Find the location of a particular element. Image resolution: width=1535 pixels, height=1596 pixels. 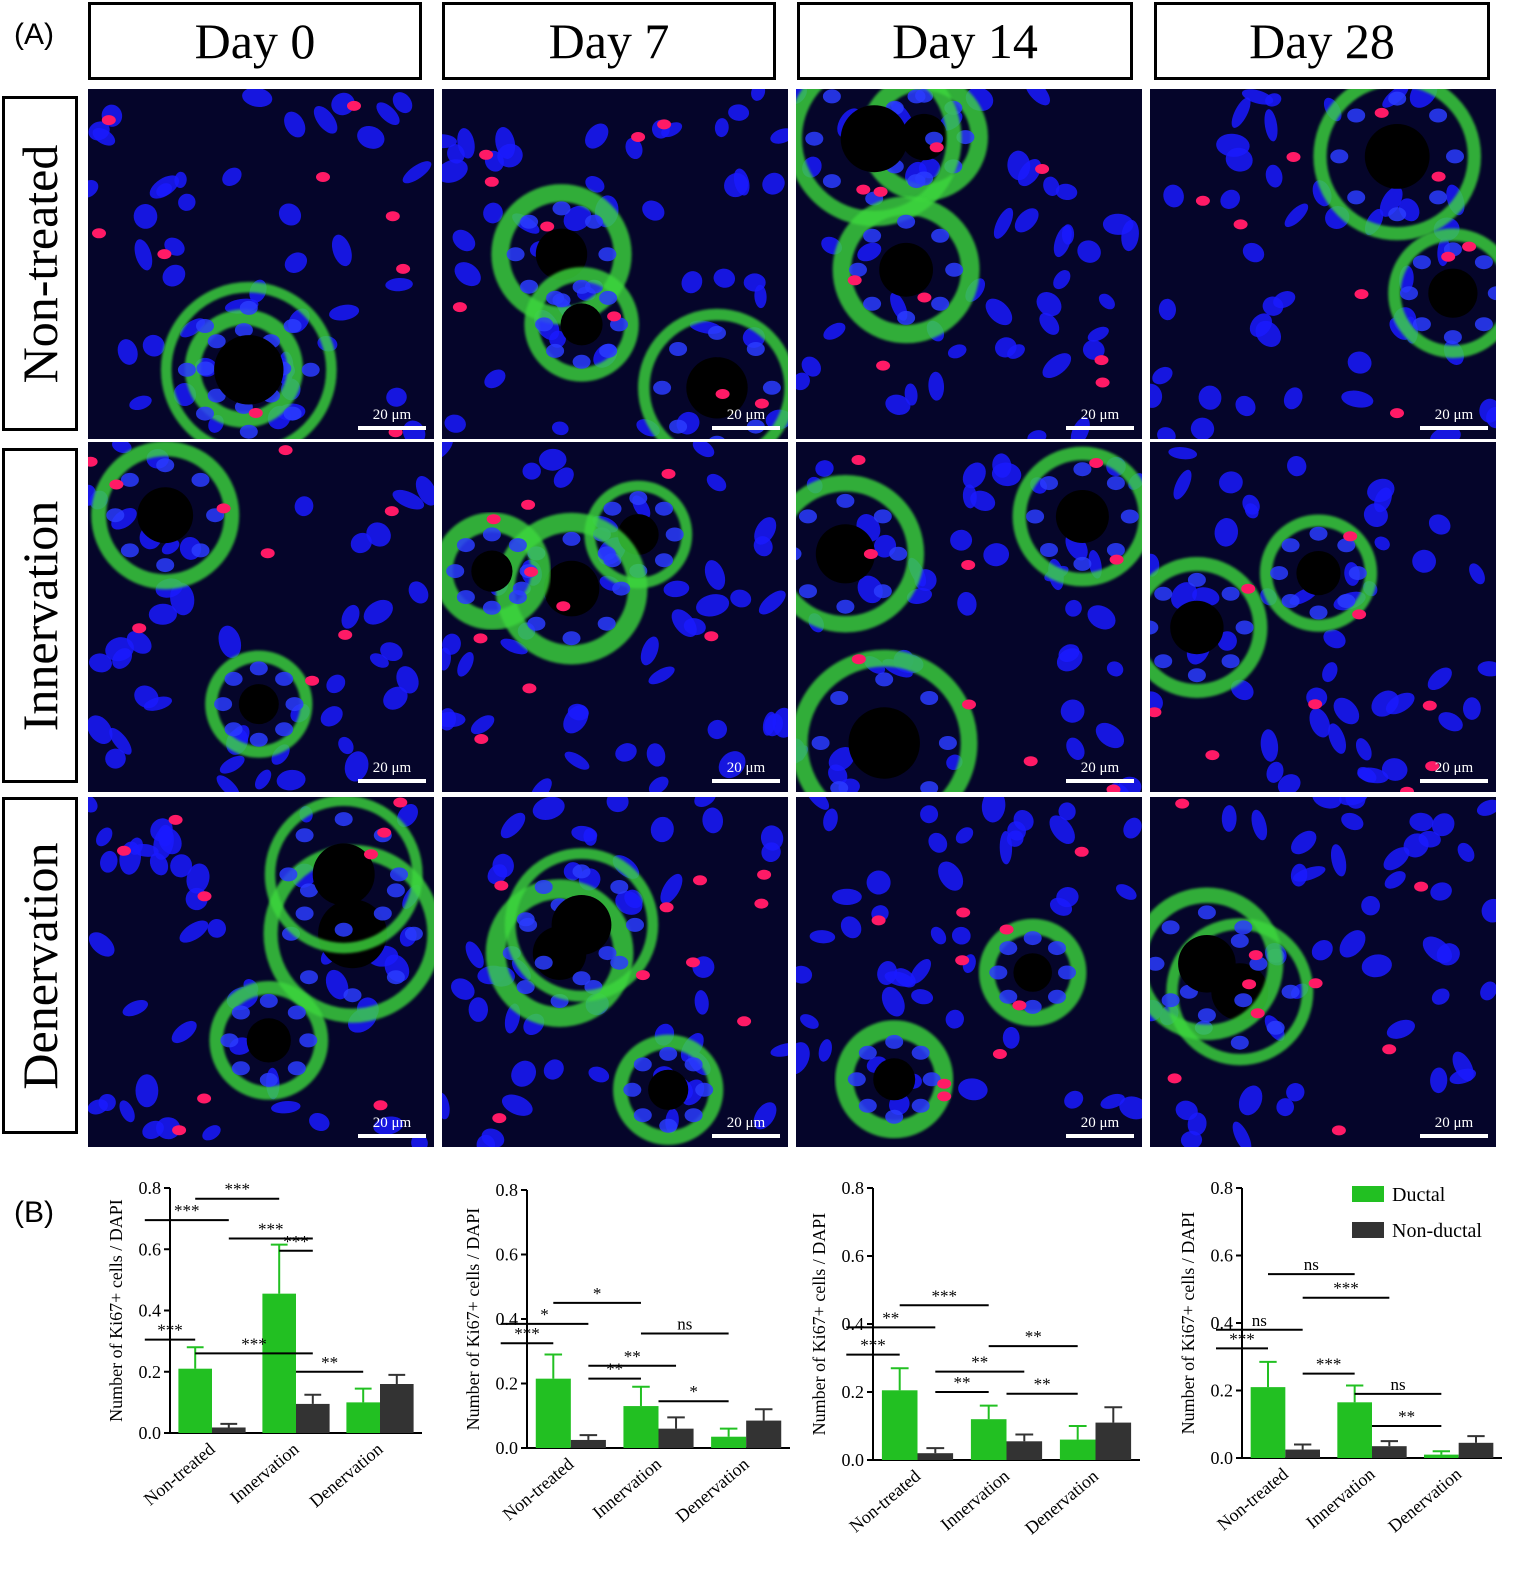

row-header-innervation: Innervation is located at coordinates (40, 615).